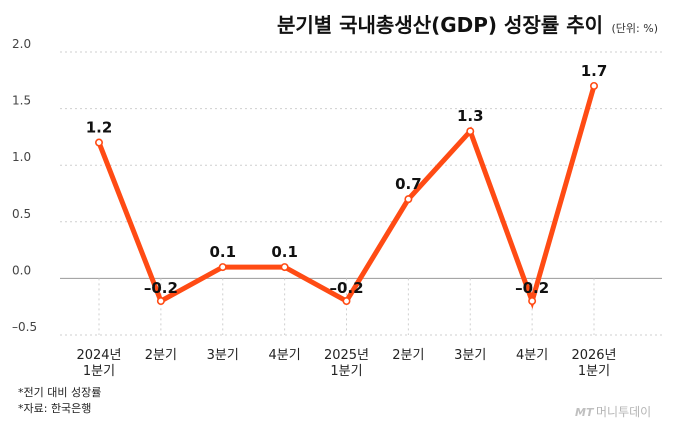 The height and width of the screenshot is (428, 680). I want to click on y-tick-label: 0.5, so click(21, 214).